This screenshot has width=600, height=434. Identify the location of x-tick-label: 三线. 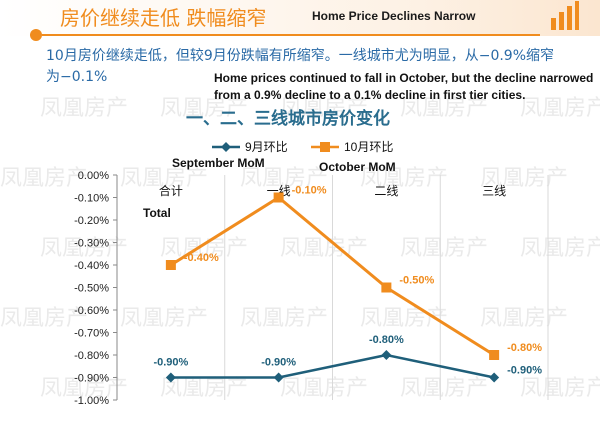
(494, 191).